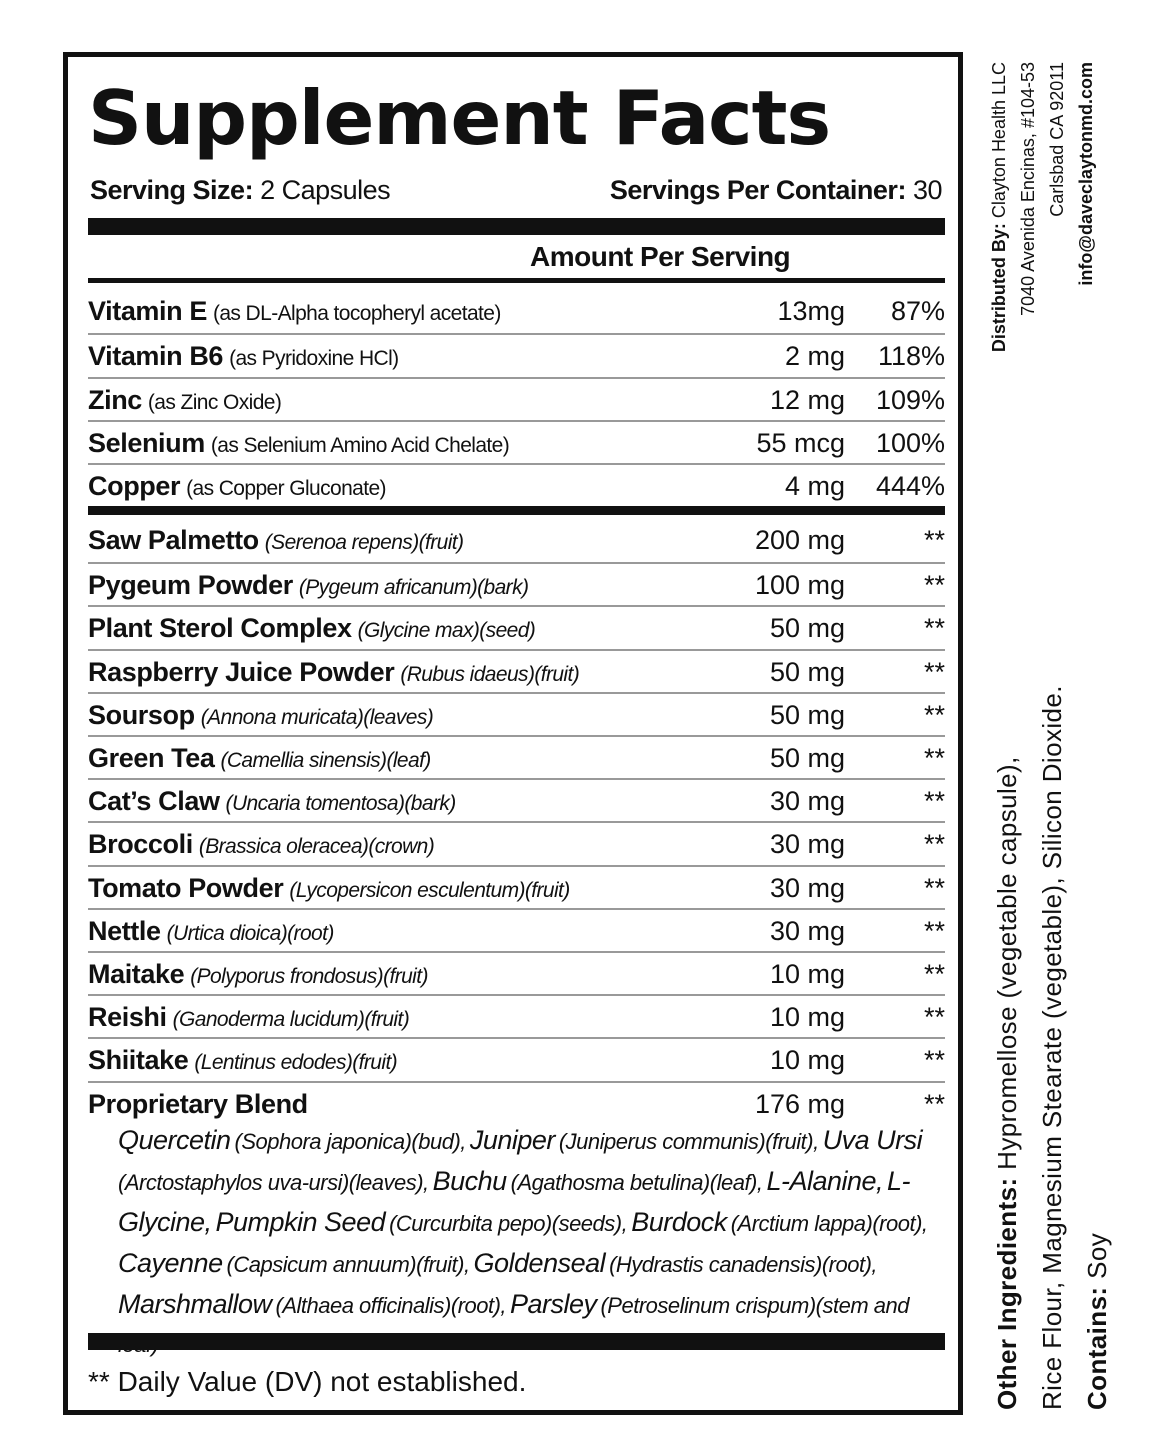 The height and width of the screenshot is (1456, 1152). Describe the element at coordinates (1028, 189) in the screenshot. I see `address: 7040 Avenida Encinas, #104-53` at that location.